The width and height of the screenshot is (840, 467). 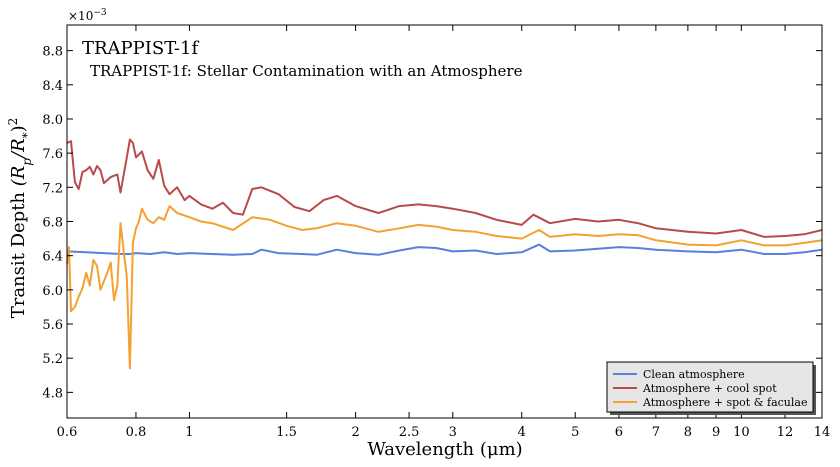 What do you see at coordinates (522, 432) in the screenshot?
I see `x-tick-label: 4` at bounding box center [522, 432].